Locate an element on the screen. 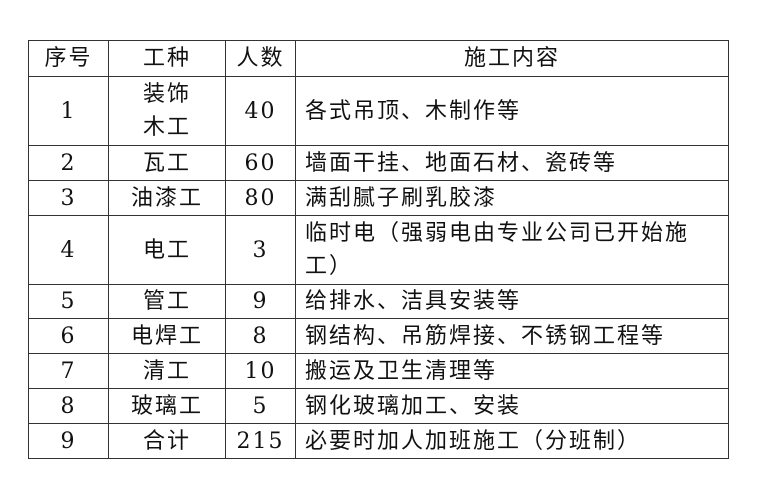  header-no: 序号 is located at coordinates (68, 58).